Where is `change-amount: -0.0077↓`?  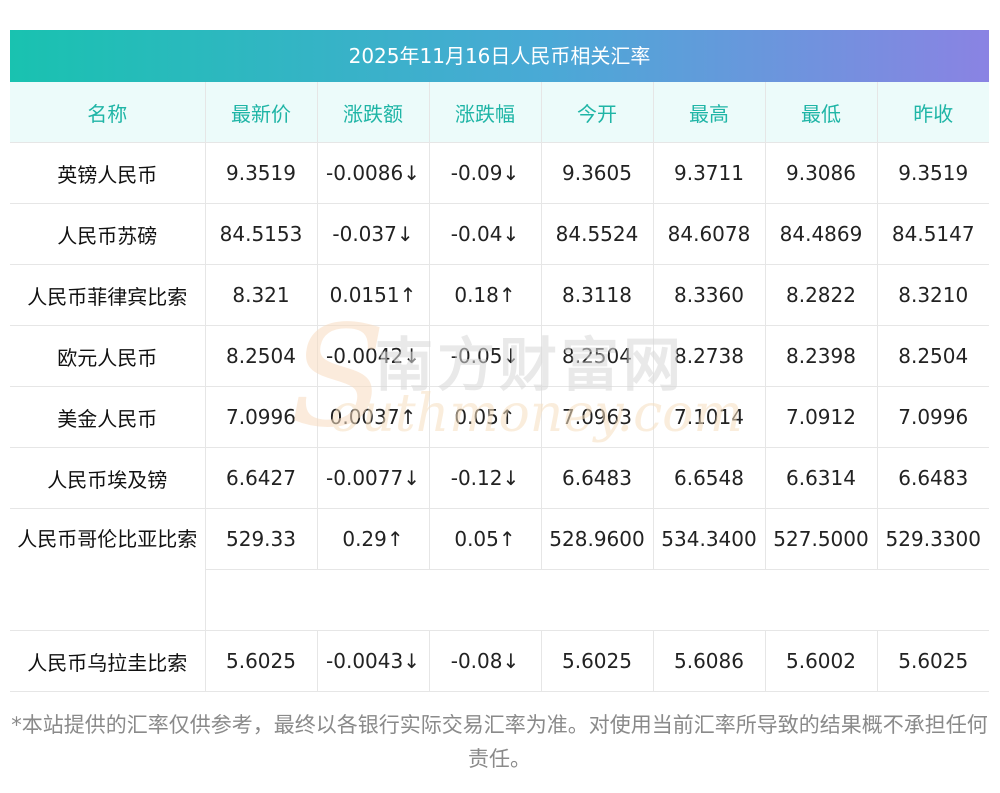
change-amount: -0.0077↓ is located at coordinates (373, 478).